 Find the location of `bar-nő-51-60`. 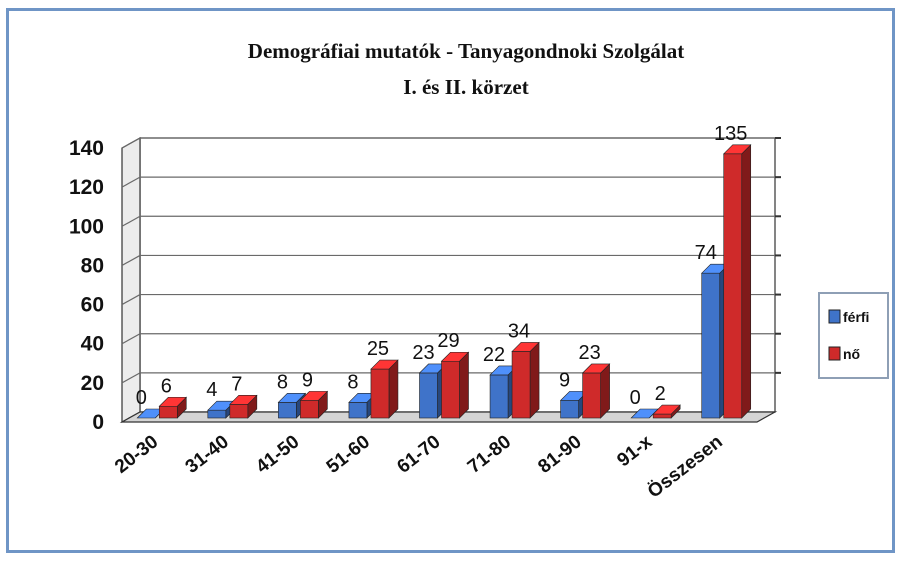

bar-nő-51-60 is located at coordinates (384, 389).